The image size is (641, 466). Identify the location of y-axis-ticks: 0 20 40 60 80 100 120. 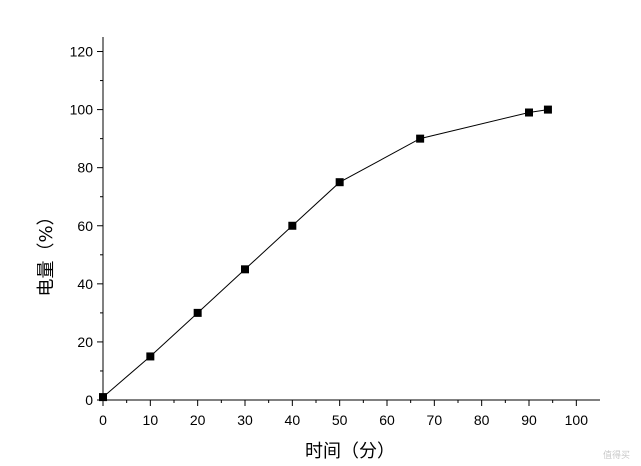
(86, 226).